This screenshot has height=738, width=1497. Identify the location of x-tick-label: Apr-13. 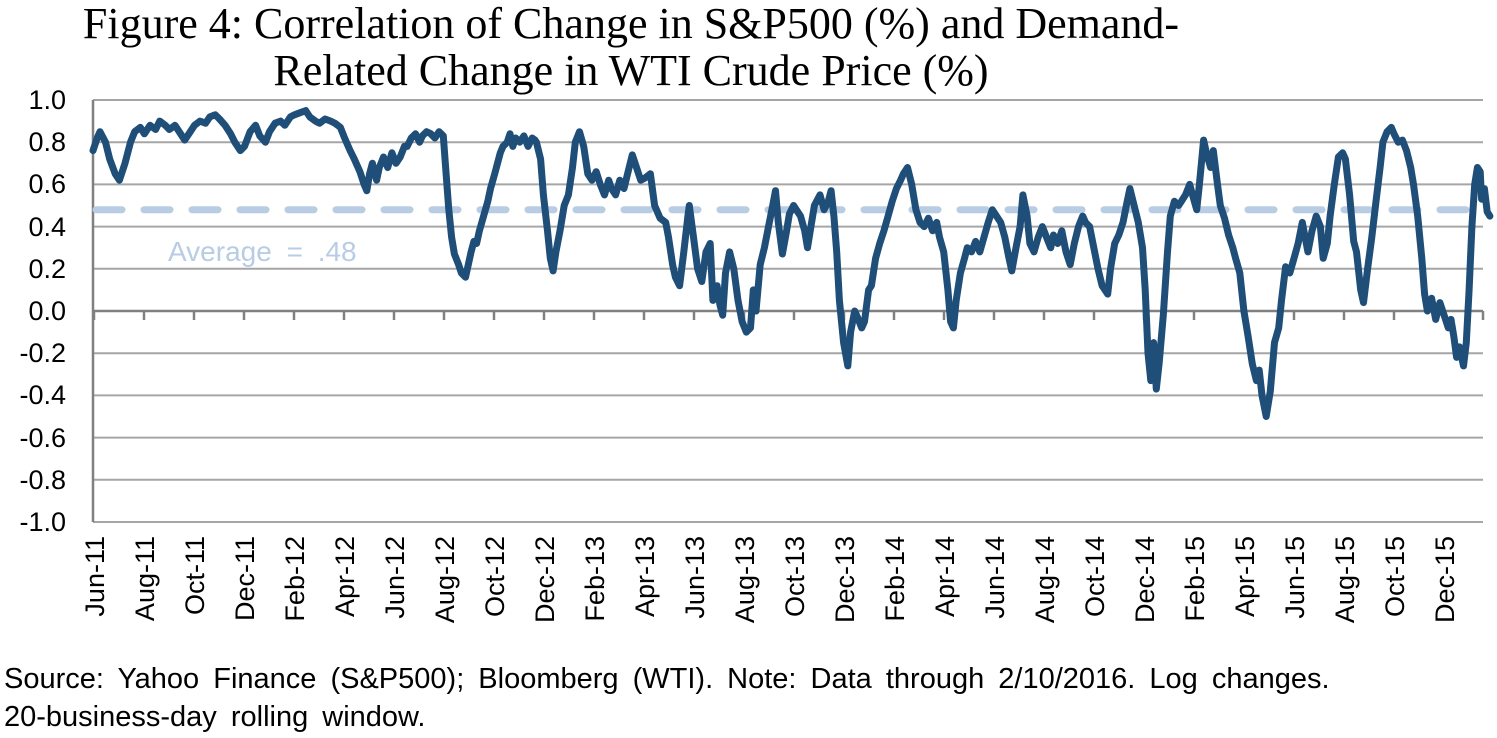
(645, 576).